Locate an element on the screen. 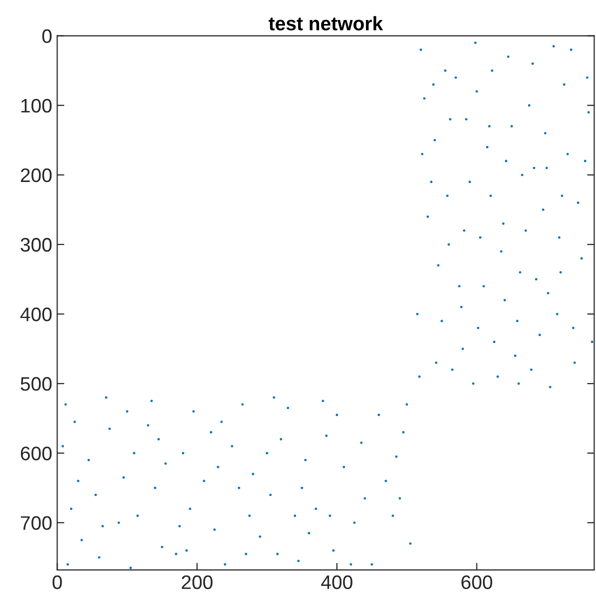  y-tick-label: 700 is located at coordinates (36, 523).